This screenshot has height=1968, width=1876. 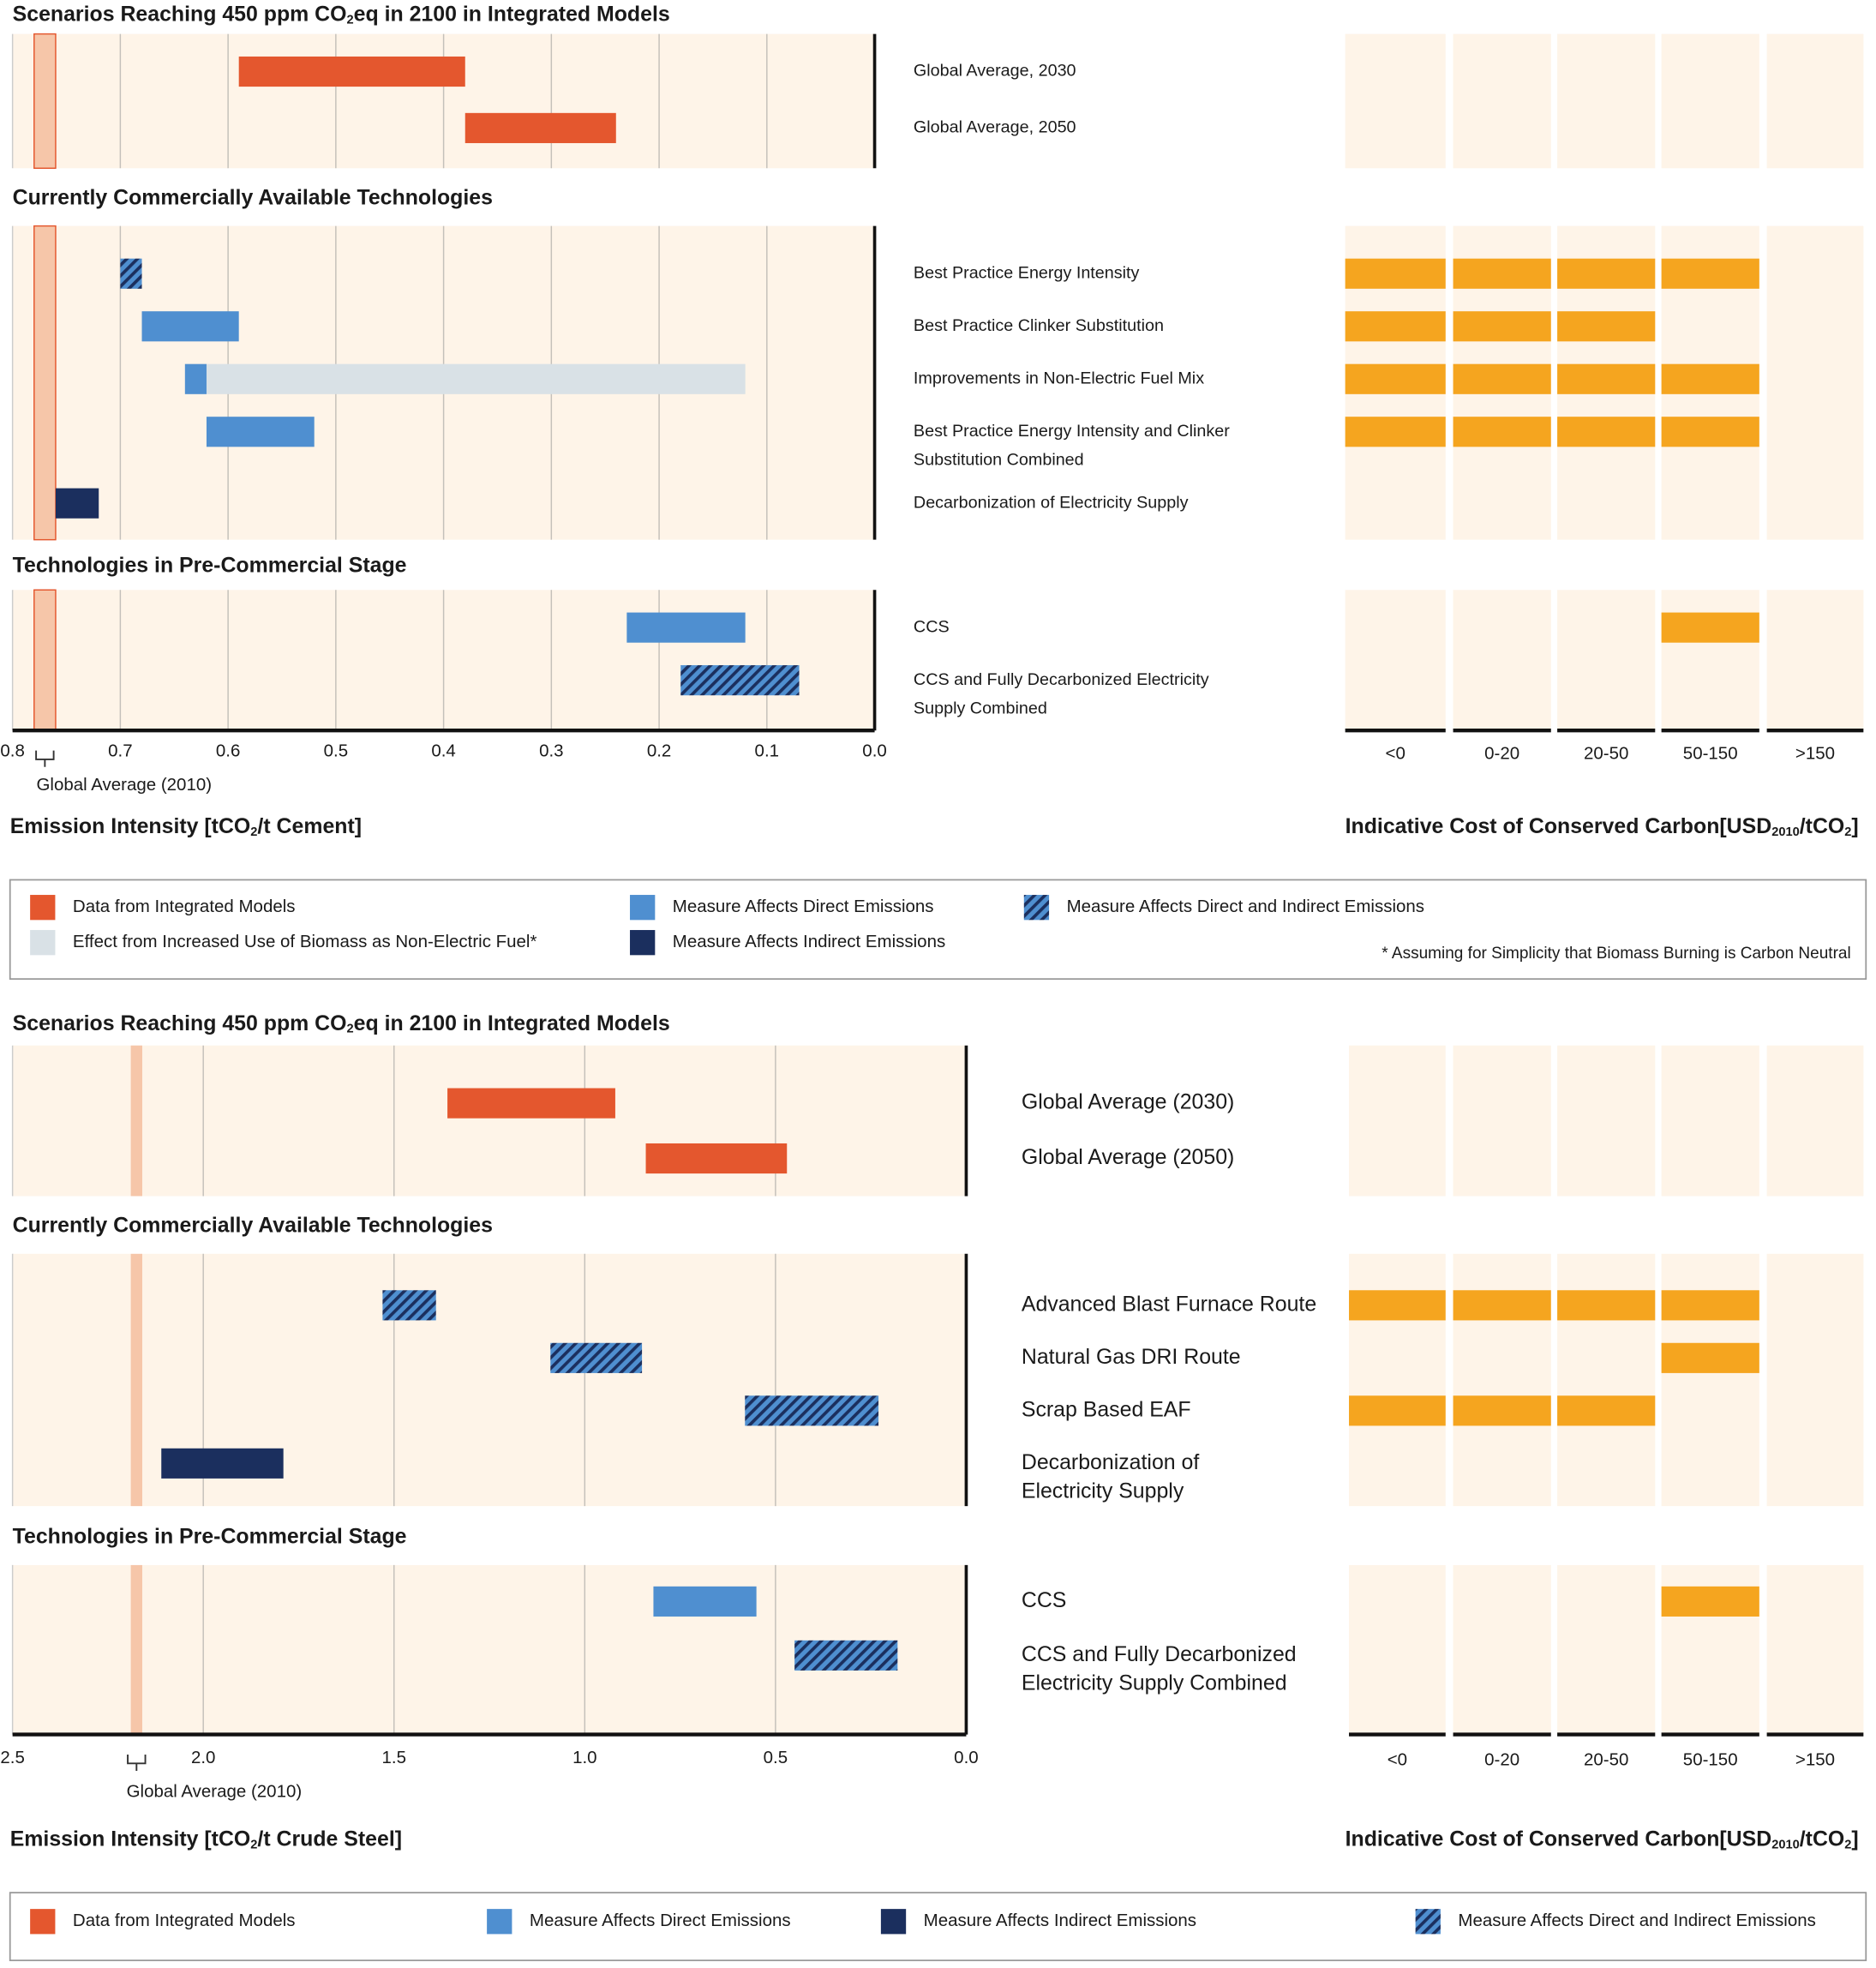 What do you see at coordinates (1059, 378) in the screenshot?
I see `row-label: Improvements in Non-Electric Fuel Mix` at bounding box center [1059, 378].